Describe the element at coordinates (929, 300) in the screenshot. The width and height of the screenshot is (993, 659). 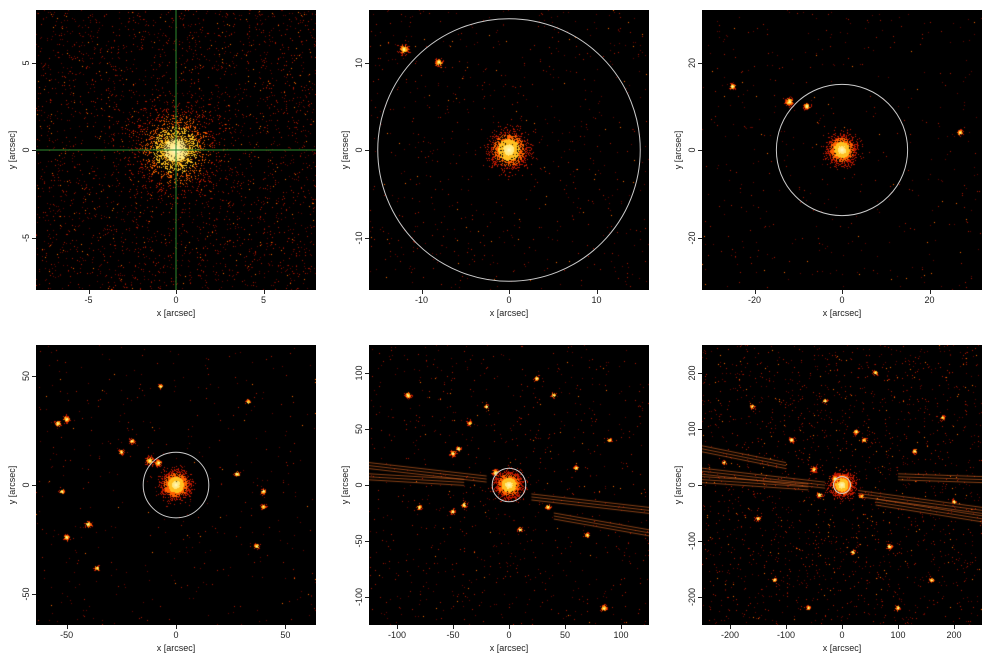
I see `x-tick-label: 20` at that location.